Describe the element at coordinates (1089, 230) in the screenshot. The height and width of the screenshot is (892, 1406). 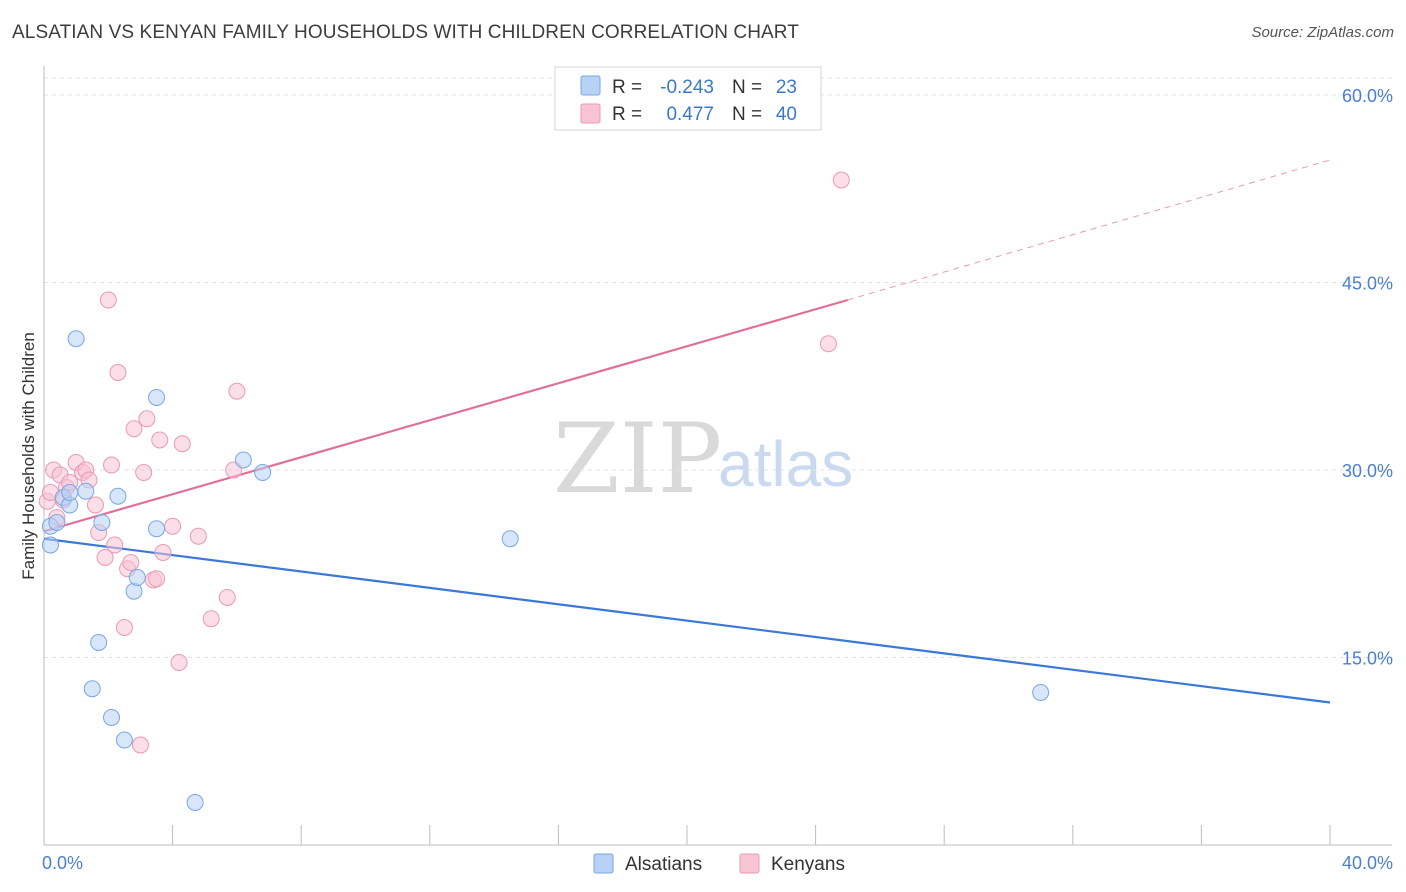
I see `kenyan-trendline-extension` at that location.